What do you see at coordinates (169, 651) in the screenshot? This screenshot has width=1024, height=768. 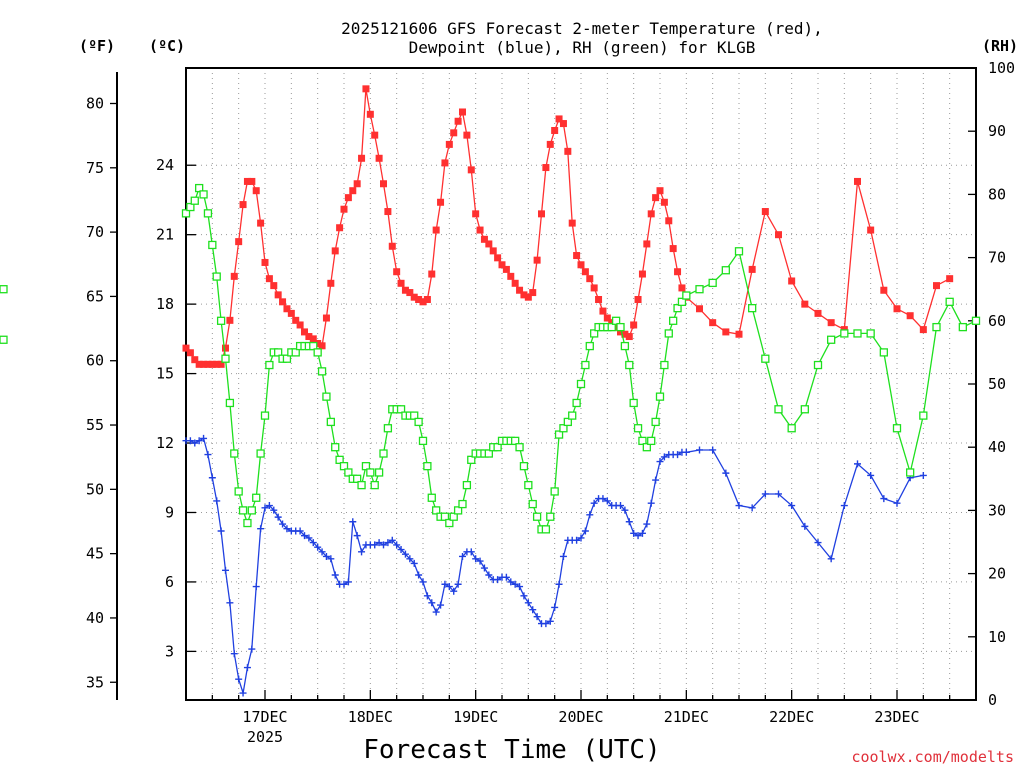 I see `celsius-tick-label: 3` at bounding box center [169, 651].